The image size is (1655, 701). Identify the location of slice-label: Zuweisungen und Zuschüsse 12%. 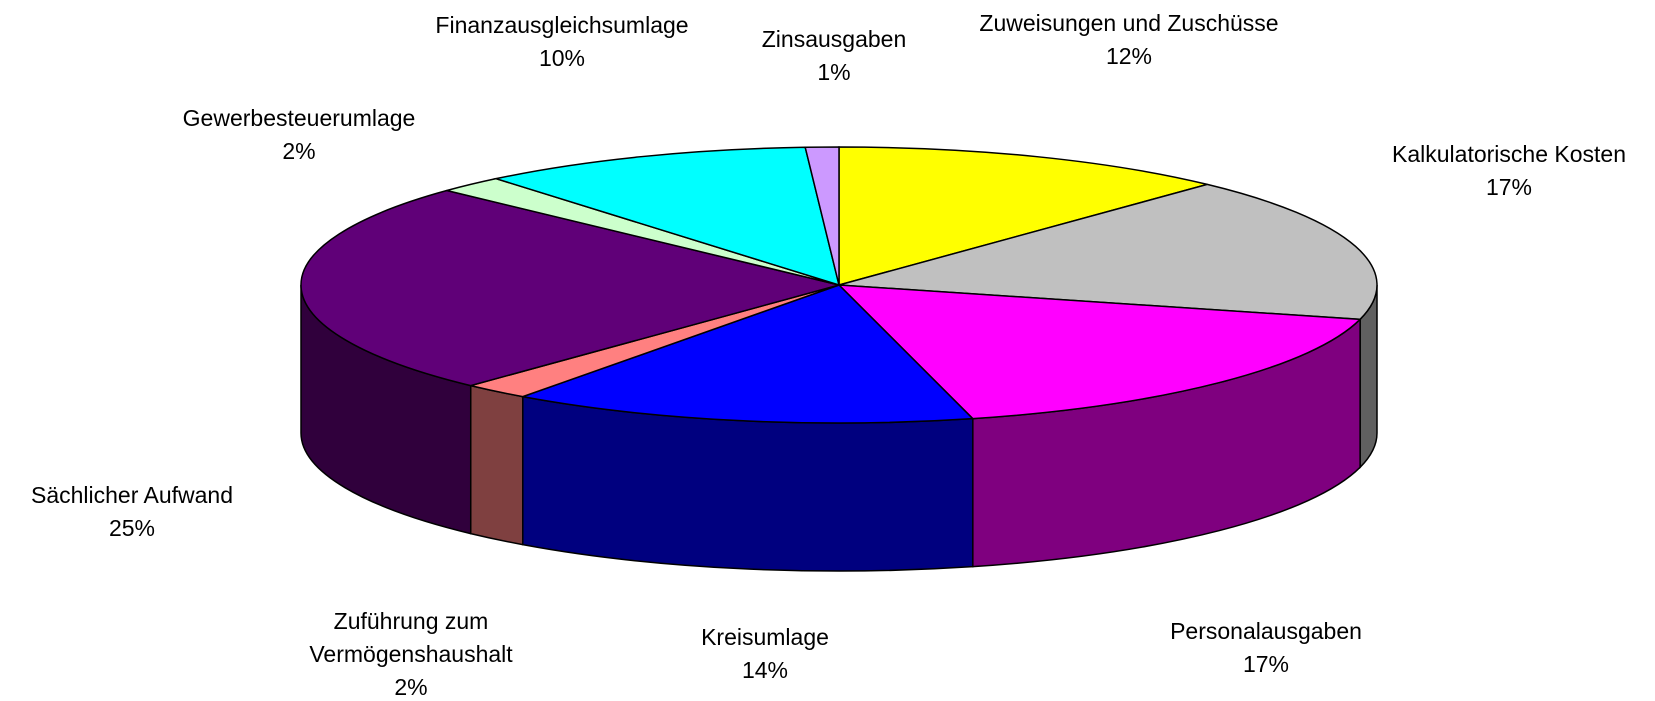
(1128, 40).